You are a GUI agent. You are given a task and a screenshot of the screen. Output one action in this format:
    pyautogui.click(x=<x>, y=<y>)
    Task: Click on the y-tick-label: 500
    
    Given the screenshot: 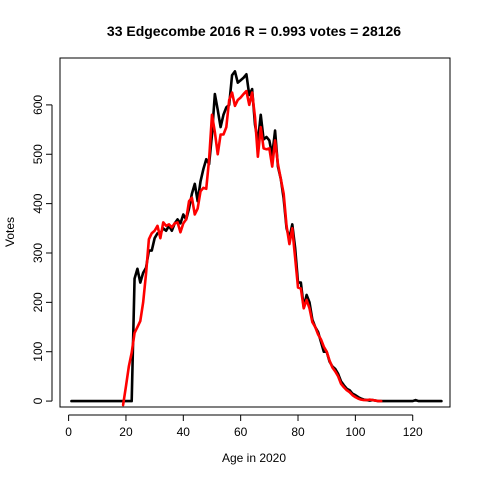 What is the action you would take?
    pyautogui.click(x=38, y=154)
    